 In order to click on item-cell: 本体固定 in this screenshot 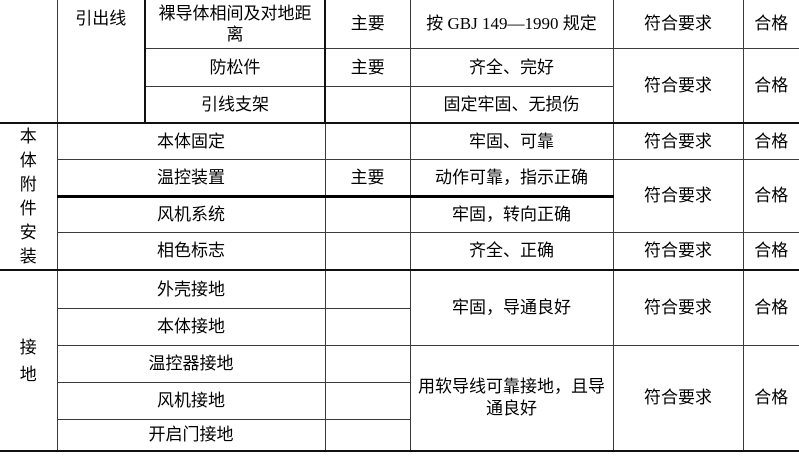, I will do `click(191, 141)`.